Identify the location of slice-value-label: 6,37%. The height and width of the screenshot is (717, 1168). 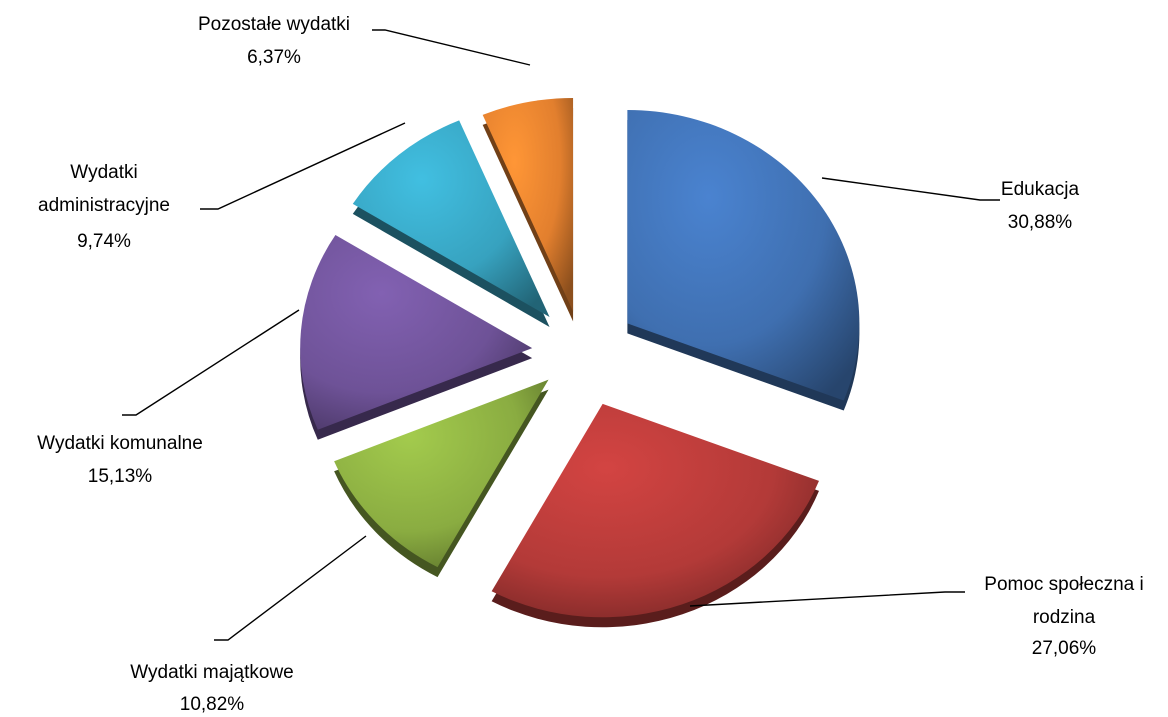
(274, 57).